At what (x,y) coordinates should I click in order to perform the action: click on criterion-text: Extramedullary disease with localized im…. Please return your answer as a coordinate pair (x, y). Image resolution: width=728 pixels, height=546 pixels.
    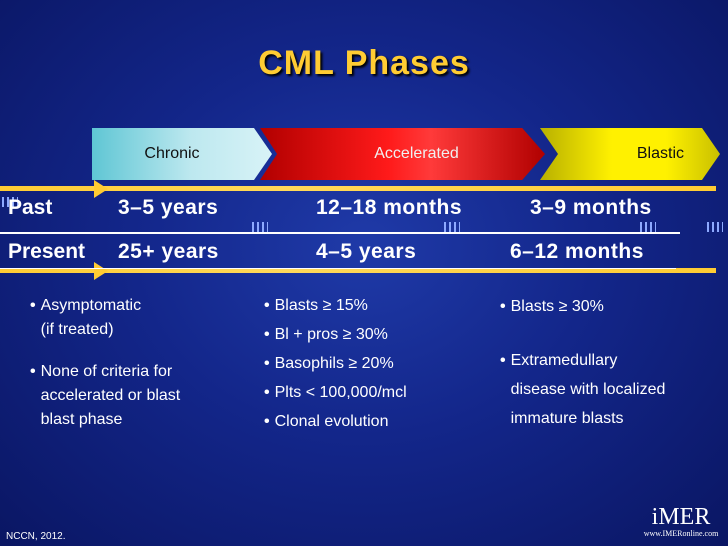
    Looking at the image, I should click on (588, 389).